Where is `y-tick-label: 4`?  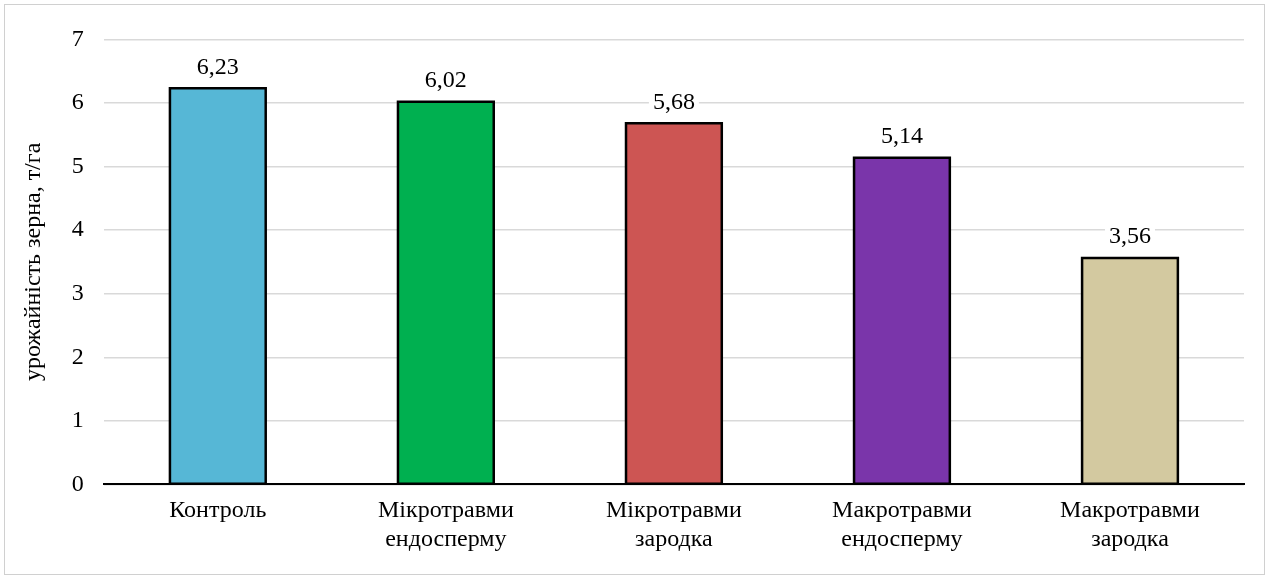
y-tick-label: 4 is located at coordinates (77, 228).